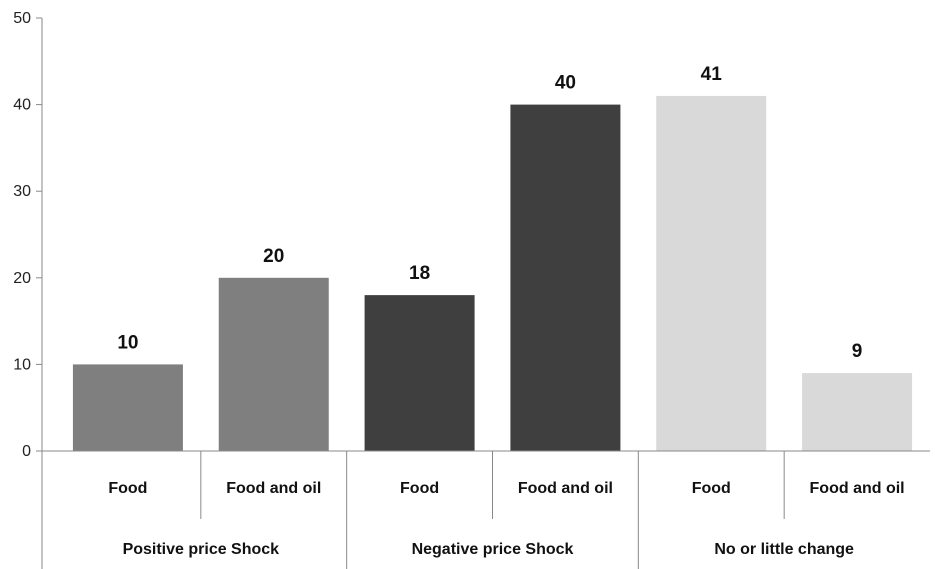  Describe the element at coordinates (127, 342) in the screenshot. I see `data-label: 10` at that location.